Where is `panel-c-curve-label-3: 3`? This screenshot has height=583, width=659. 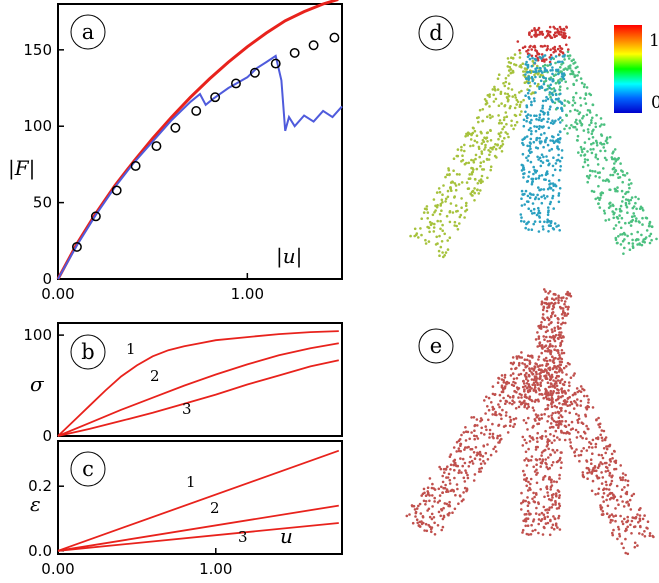 panel-c-curve-label-3: 3 is located at coordinates (243, 537).